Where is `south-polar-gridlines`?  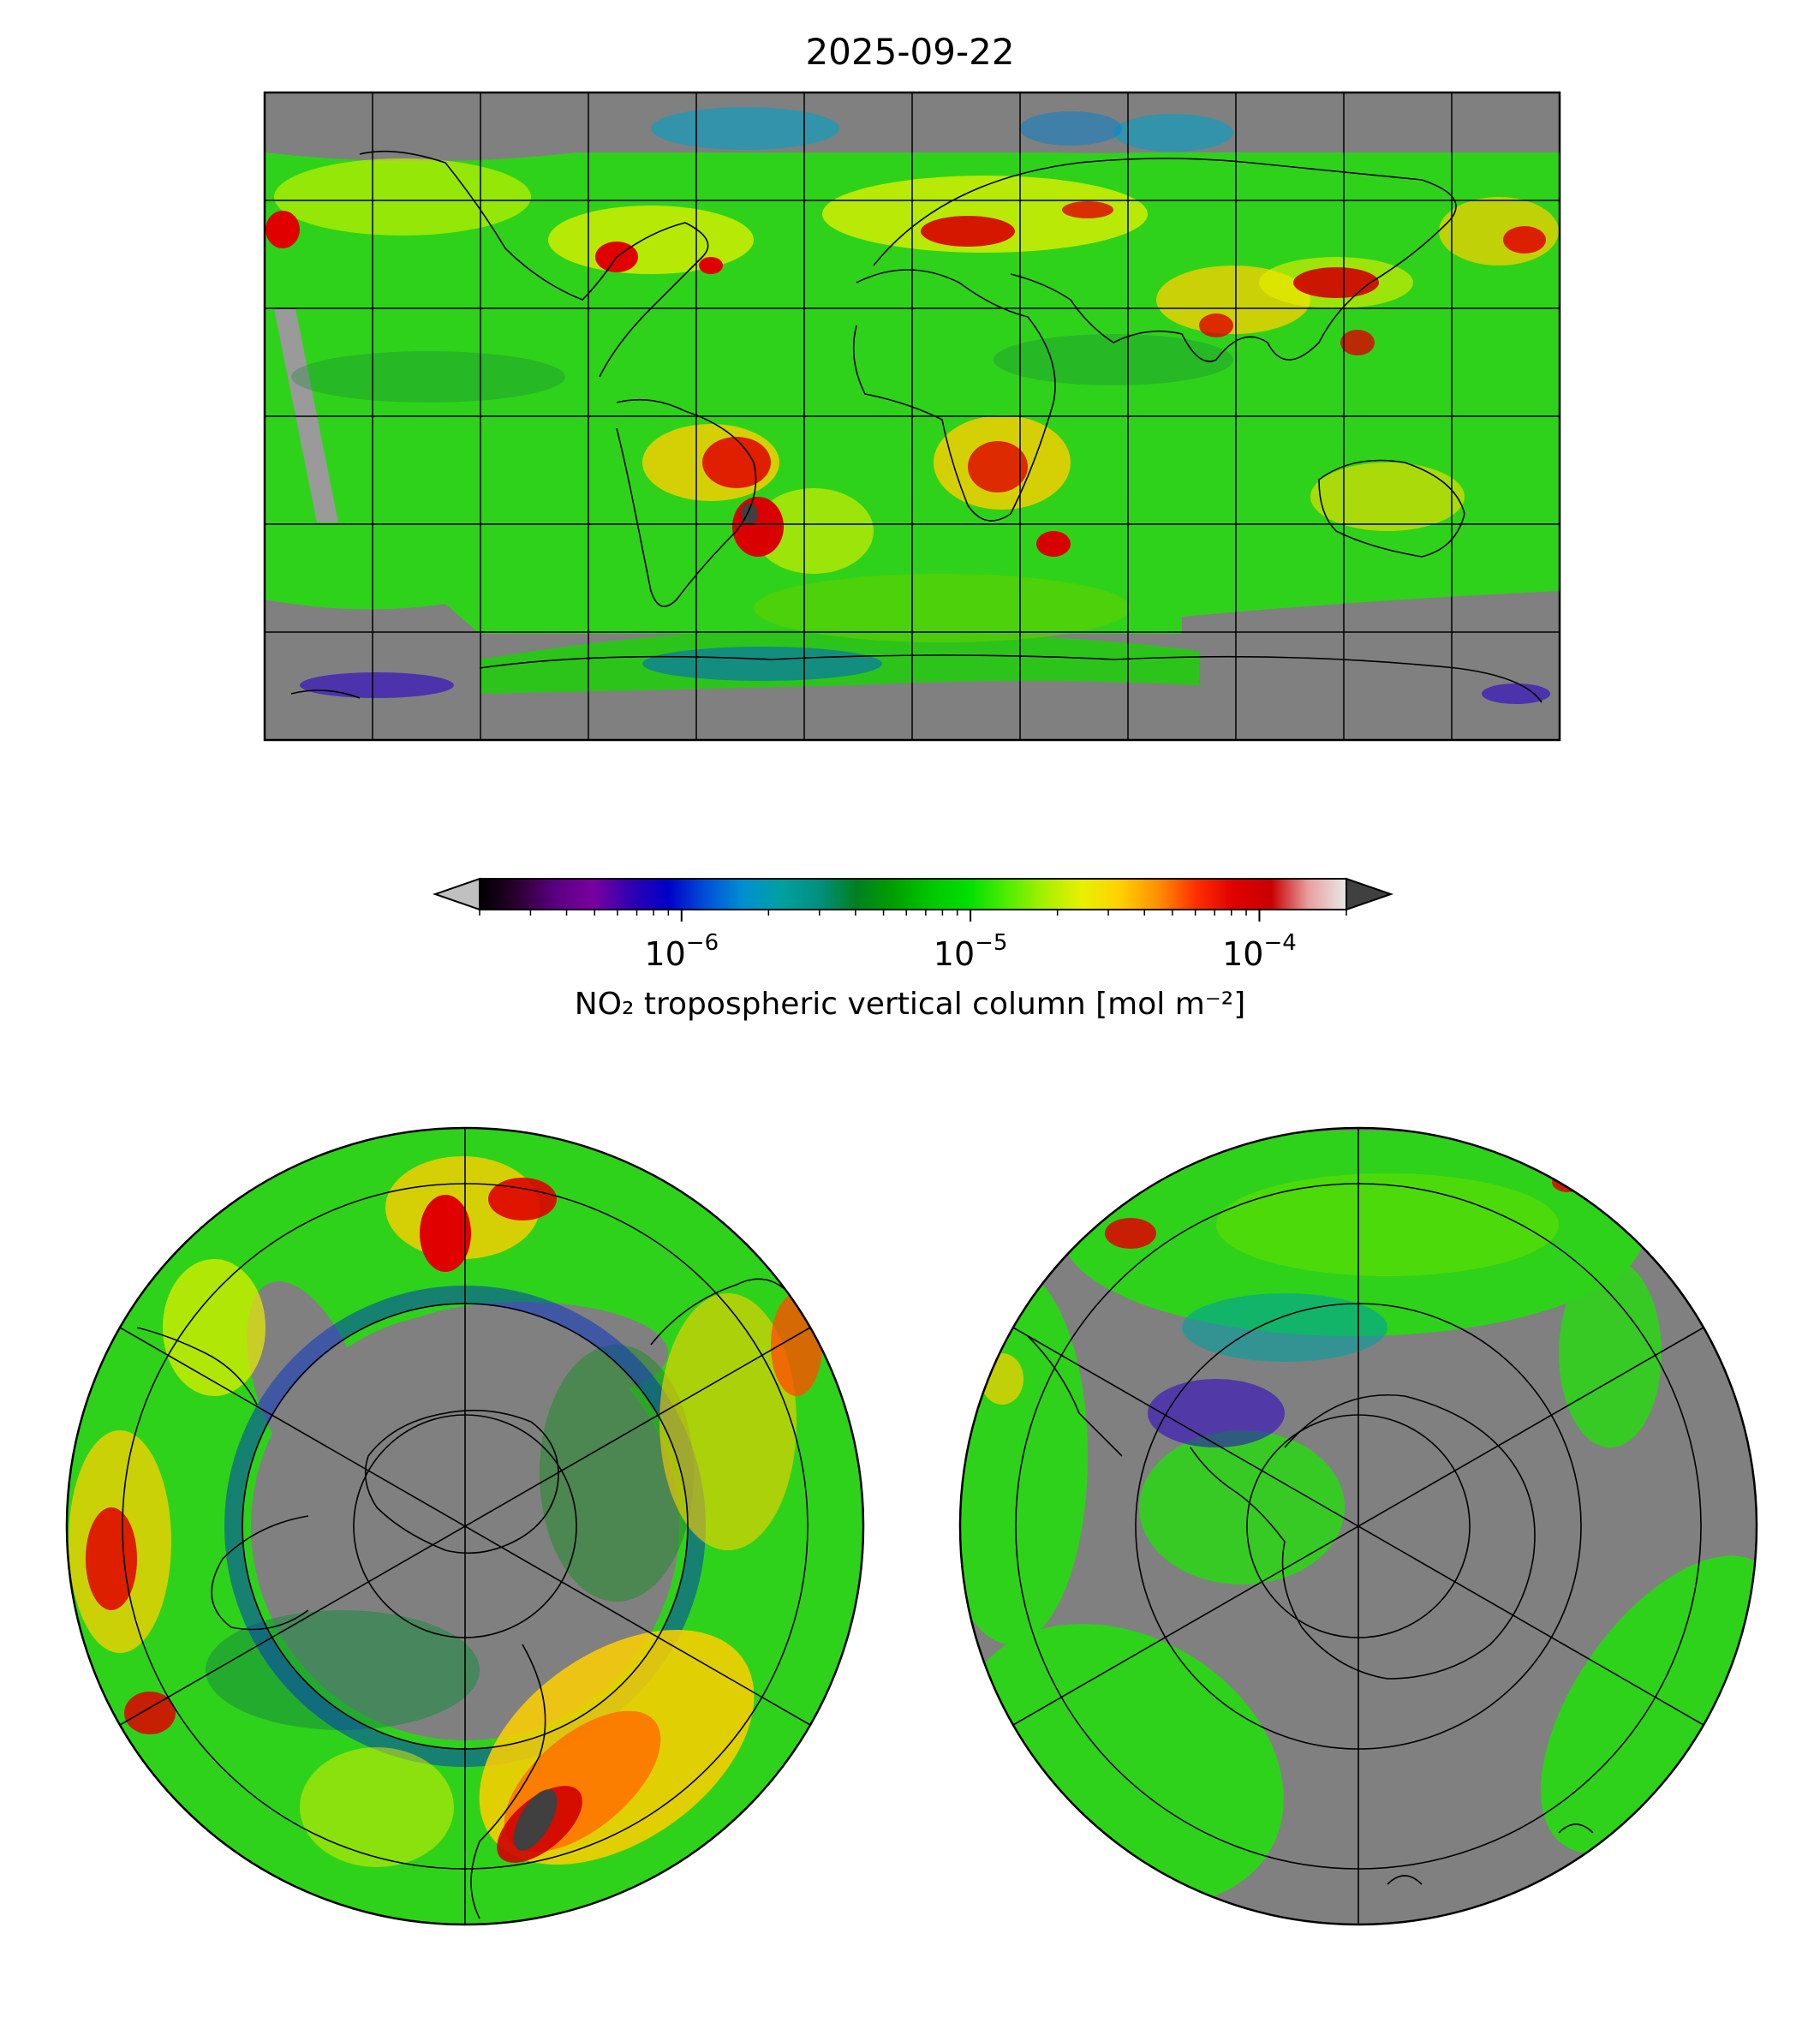 south-polar-gridlines is located at coordinates (1358, 1526).